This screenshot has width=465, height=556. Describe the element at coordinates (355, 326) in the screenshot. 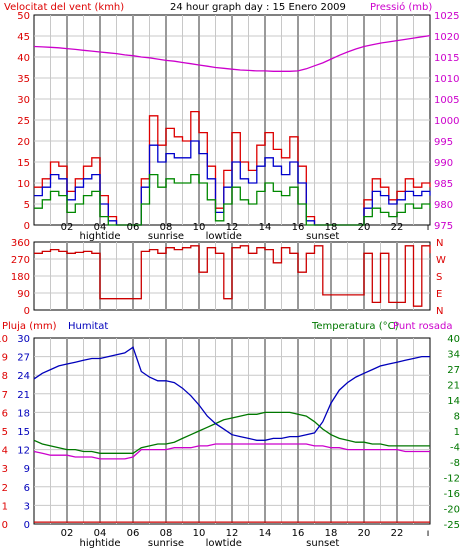

I see `temperature-axis-title: Temperatura (°C)` at that location.